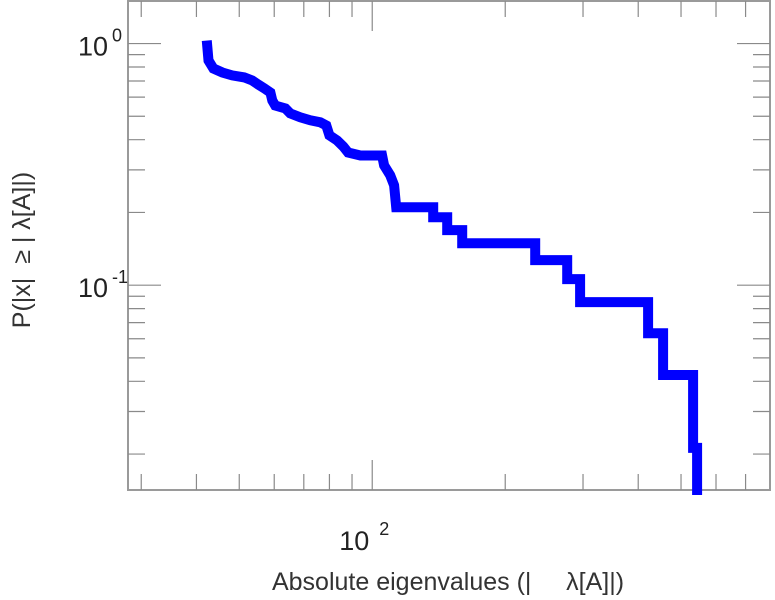 This screenshot has height=600, width=775. I want to click on y-tick-label-exponent: 0, so click(117, 36).